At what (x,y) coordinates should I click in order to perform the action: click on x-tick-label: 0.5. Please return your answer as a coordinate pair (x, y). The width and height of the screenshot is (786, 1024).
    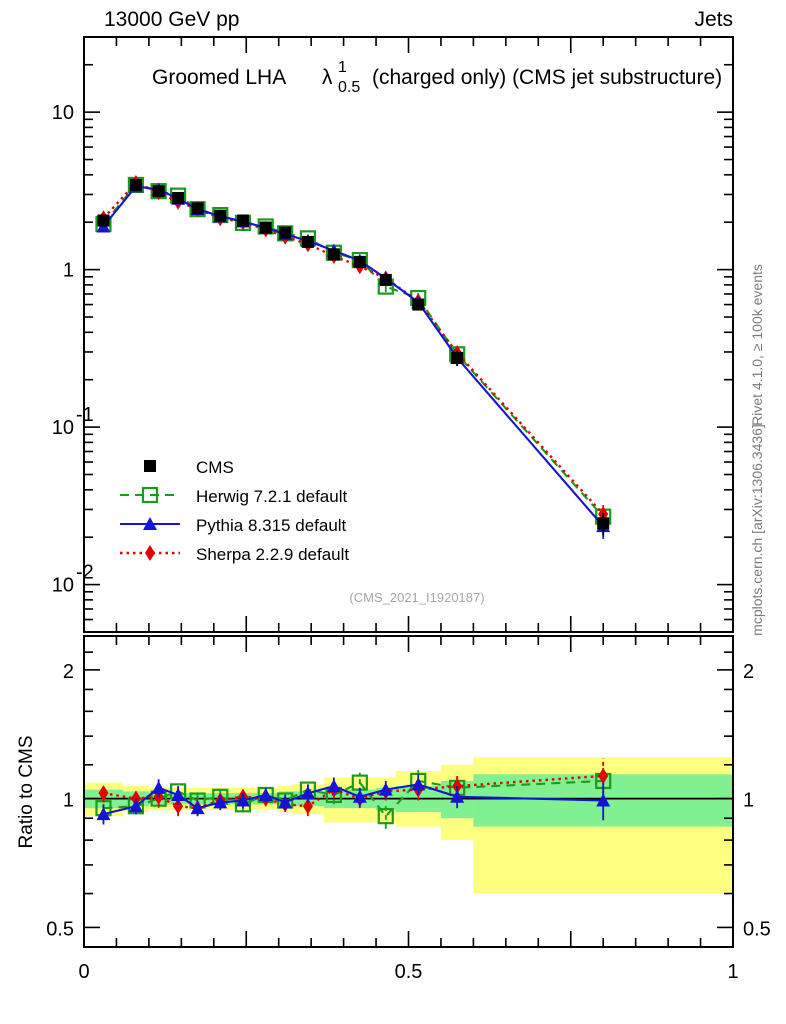
    Looking at the image, I should click on (409, 972).